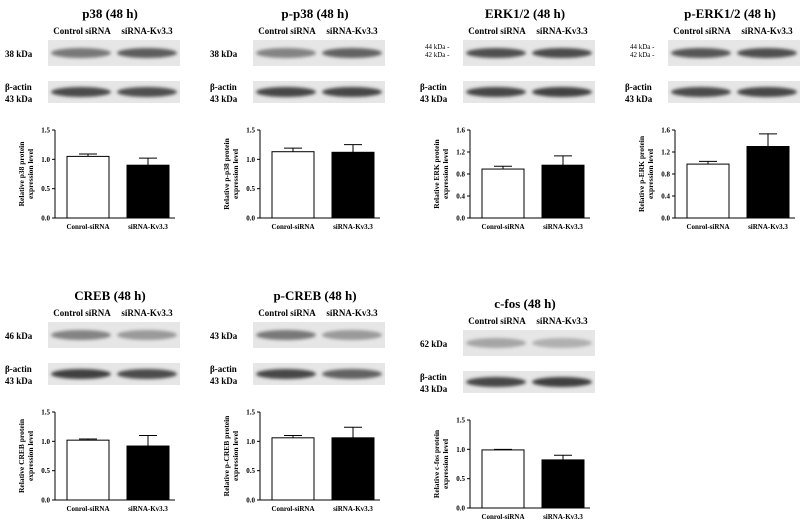 This screenshot has height=520, width=800. Describe the element at coordinates (314, 13) in the screenshot. I see `panel-title: p-p38 (48 h)` at that location.